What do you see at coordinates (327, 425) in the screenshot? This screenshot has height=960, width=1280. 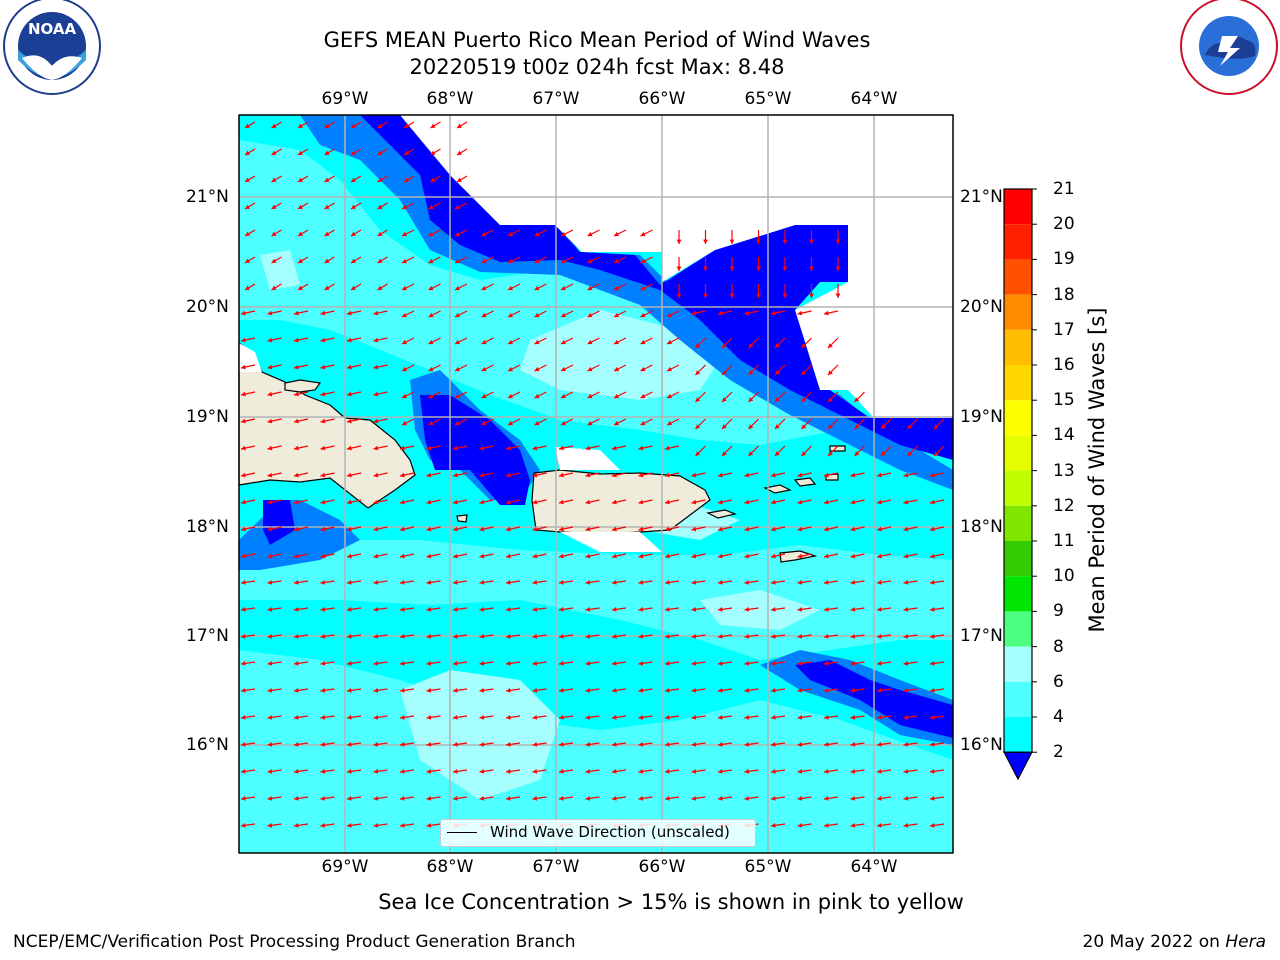 I see `land-hispaniola` at bounding box center [327, 425].